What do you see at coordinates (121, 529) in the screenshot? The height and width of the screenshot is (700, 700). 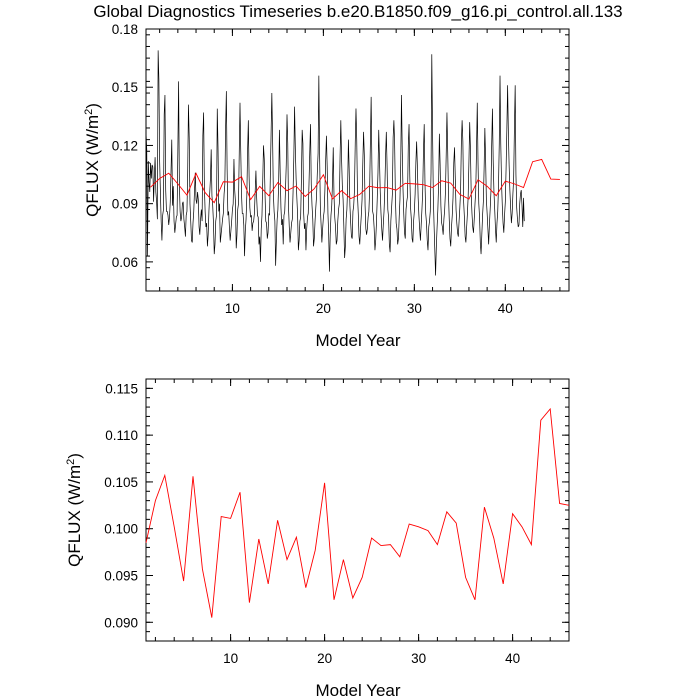 I see `y-tick-label: 0.100` at bounding box center [121, 529].